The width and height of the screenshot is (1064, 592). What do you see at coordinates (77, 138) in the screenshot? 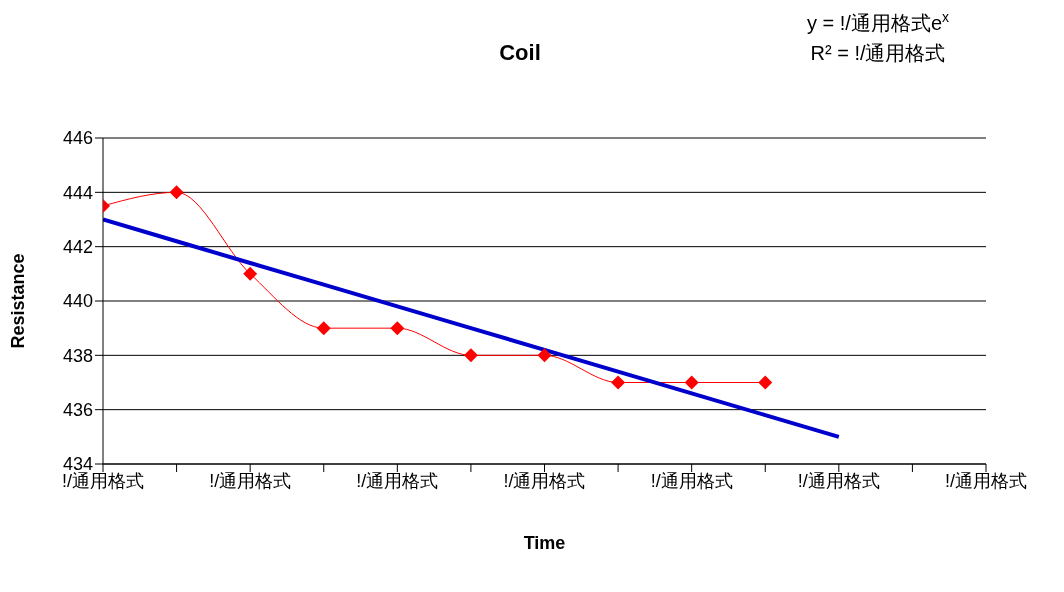
I see `y-tick-label: 446` at bounding box center [77, 138].